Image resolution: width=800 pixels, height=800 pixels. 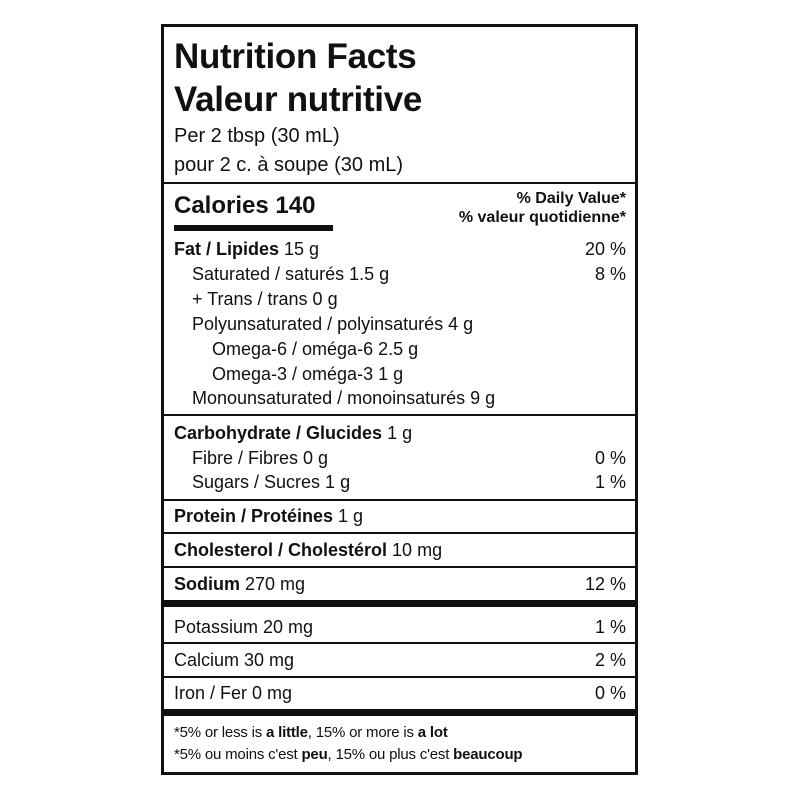 What do you see at coordinates (257, 136) in the screenshot?
I see `serving-en: Per 2 tbsp (30 mL)` at bounding box center [257, 136].